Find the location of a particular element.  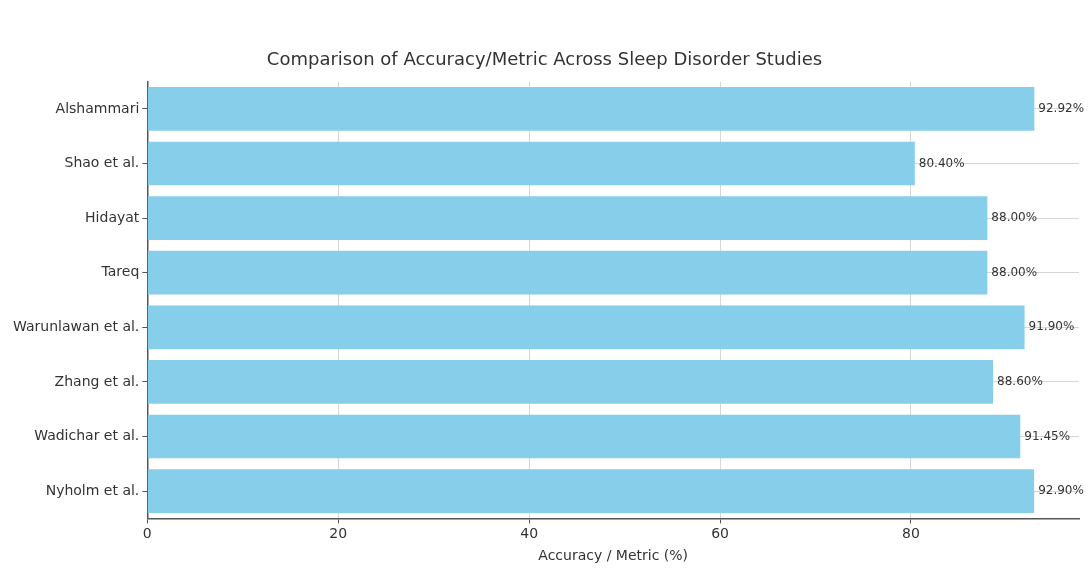

y-tick-label: Zhang et al. is located at coordinates (97, 380).